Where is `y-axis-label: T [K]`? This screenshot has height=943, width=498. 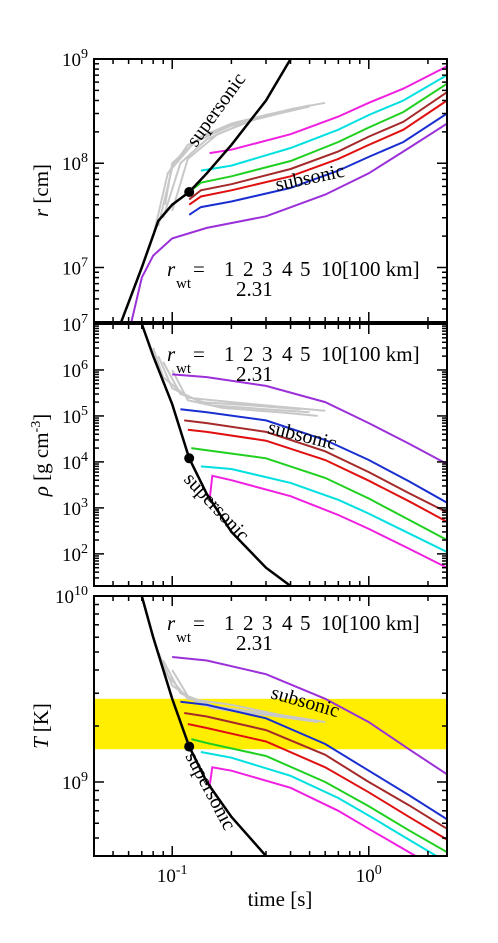
y-axis-label: T [K] is located at coordinates (41, 726).